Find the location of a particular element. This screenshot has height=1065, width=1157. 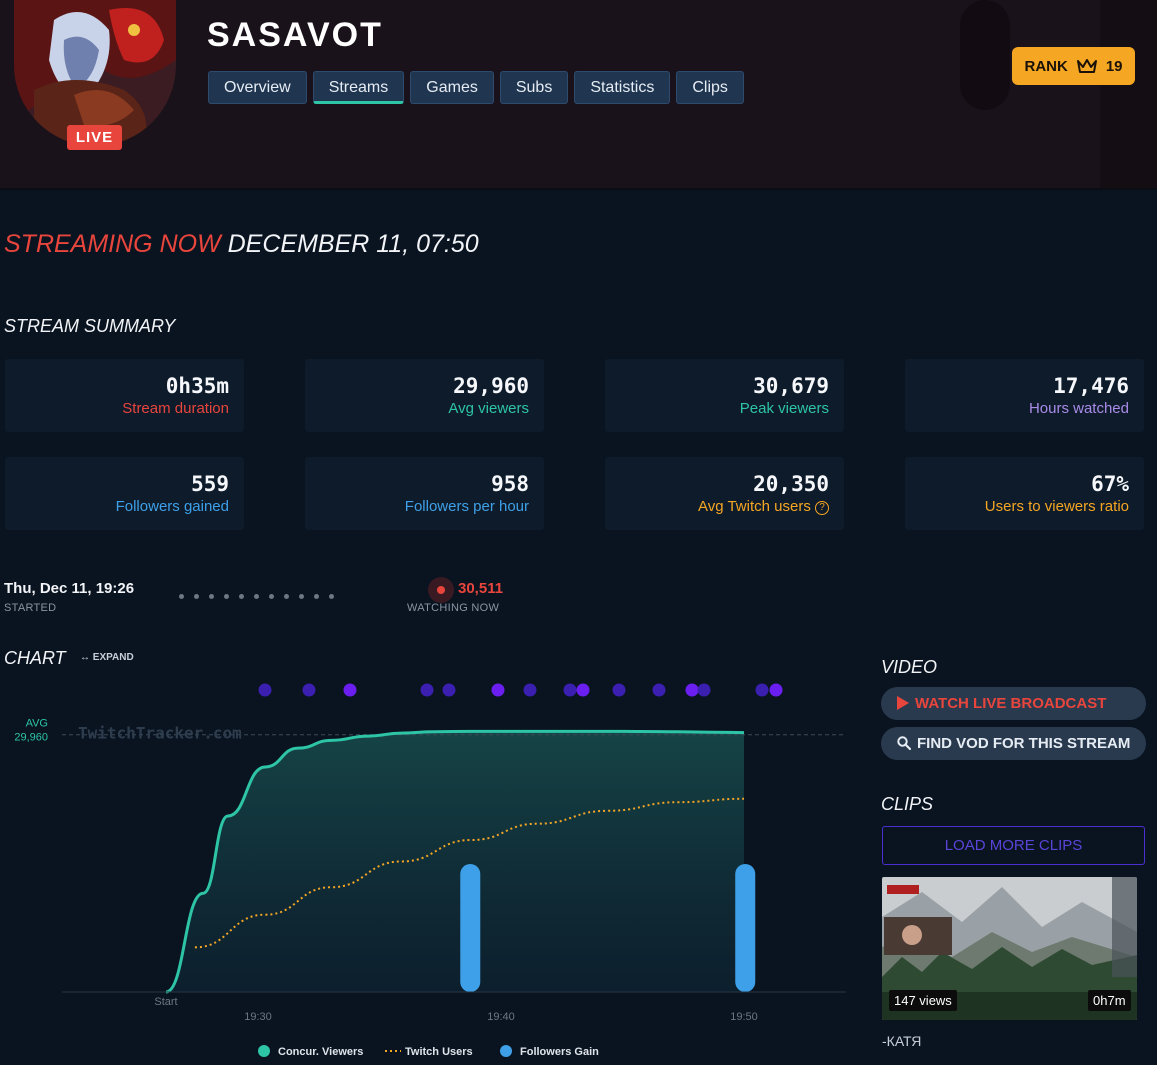

rank-value: 19 is located at coordinates (1114, 66).